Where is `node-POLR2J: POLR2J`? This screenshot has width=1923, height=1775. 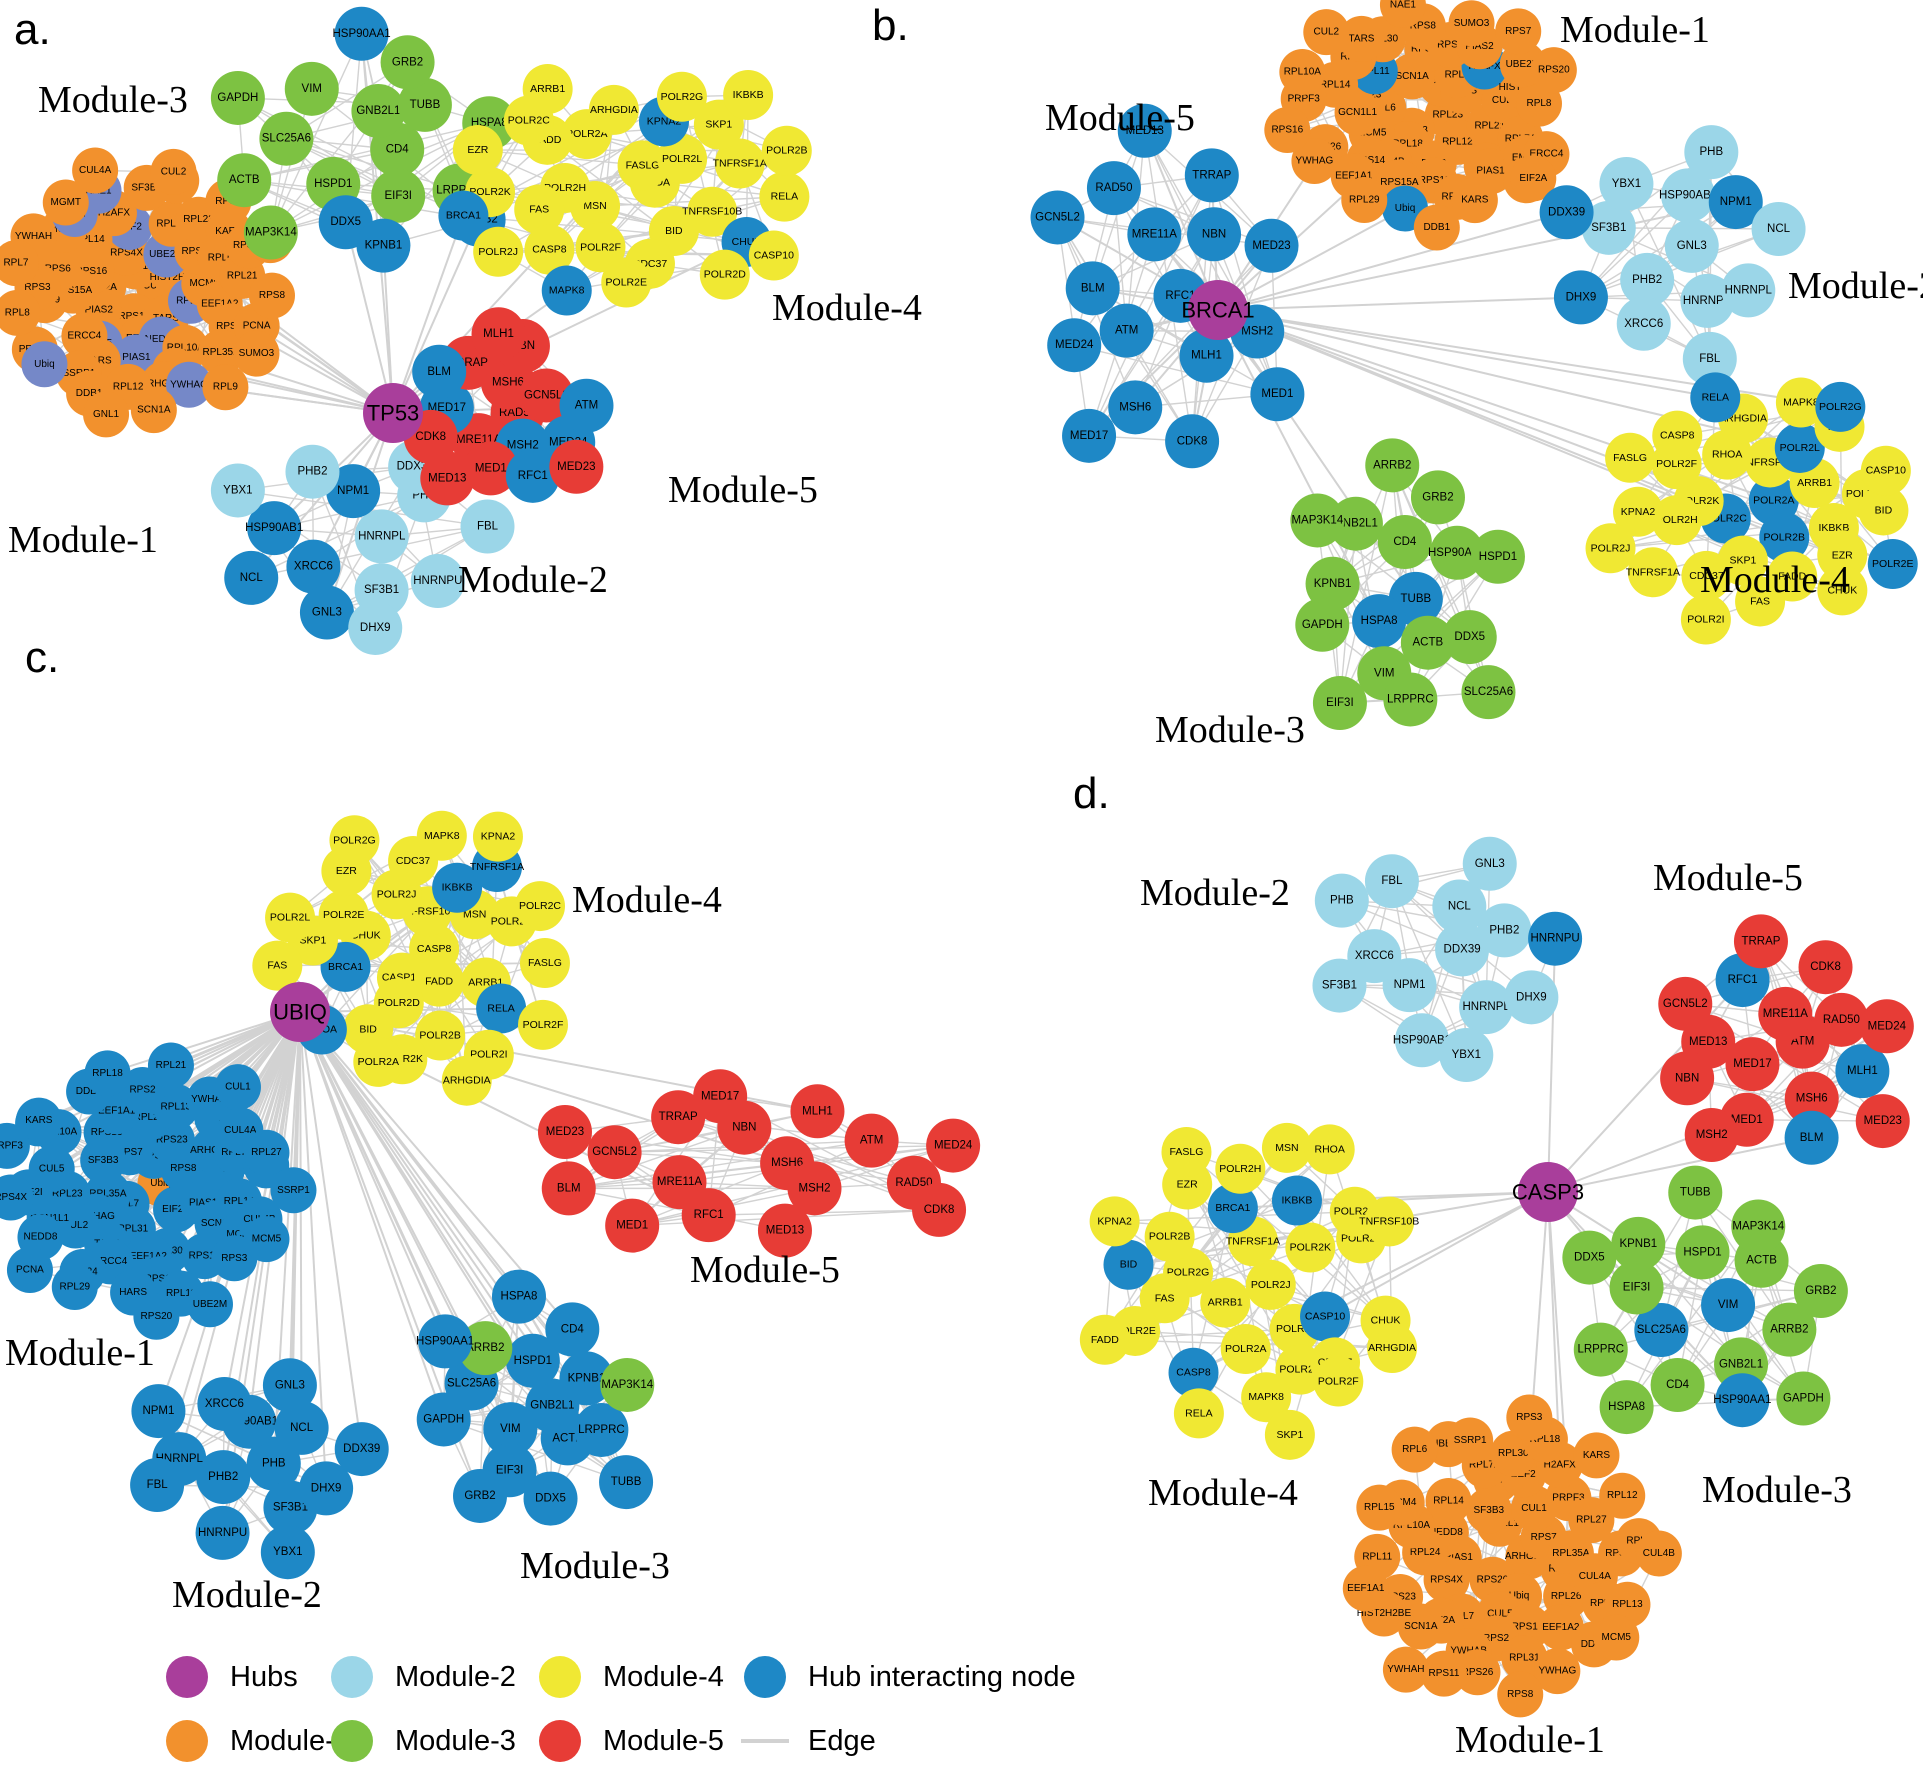
node-POLR2J: POLR2J is located at coordinates (498, 251).